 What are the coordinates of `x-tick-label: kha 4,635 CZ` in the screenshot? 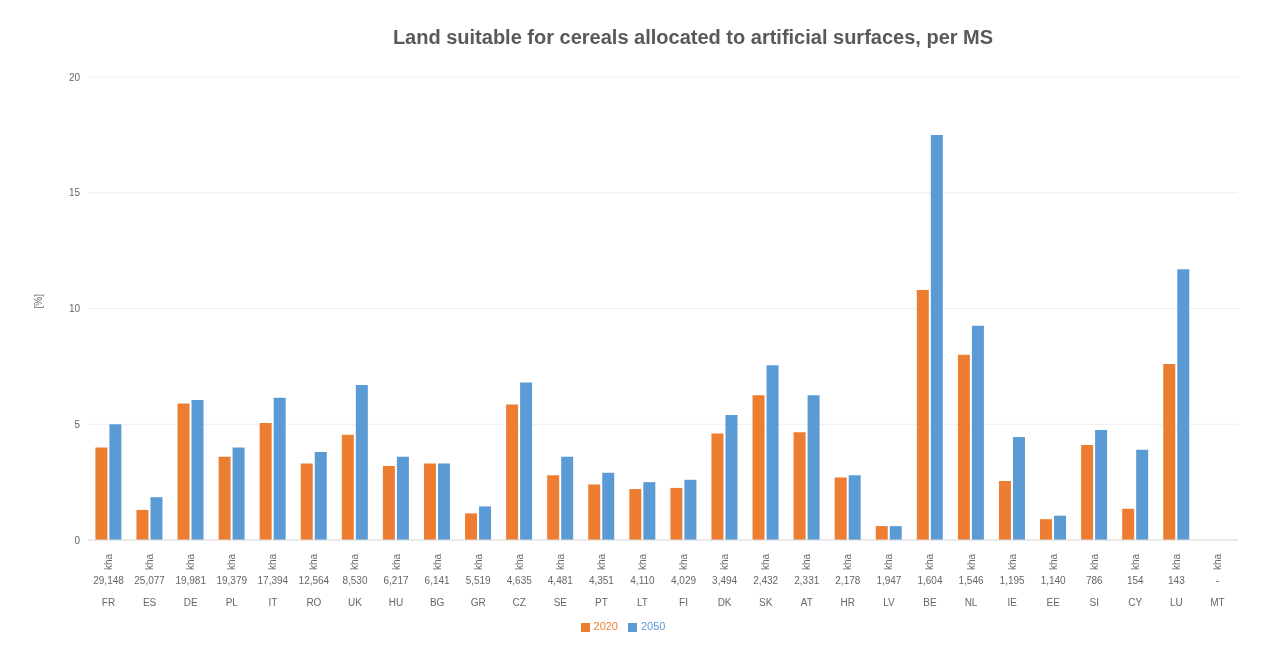 It's located at (519, 580).